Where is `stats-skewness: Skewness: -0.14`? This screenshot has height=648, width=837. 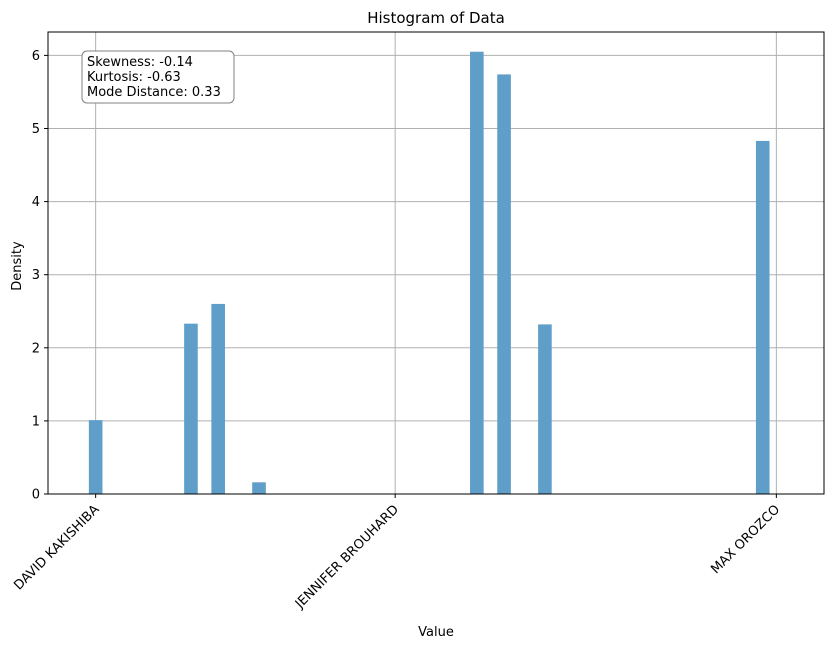
stats-skewness: Skewness: -0.14 is located at coordinates (140, 62).